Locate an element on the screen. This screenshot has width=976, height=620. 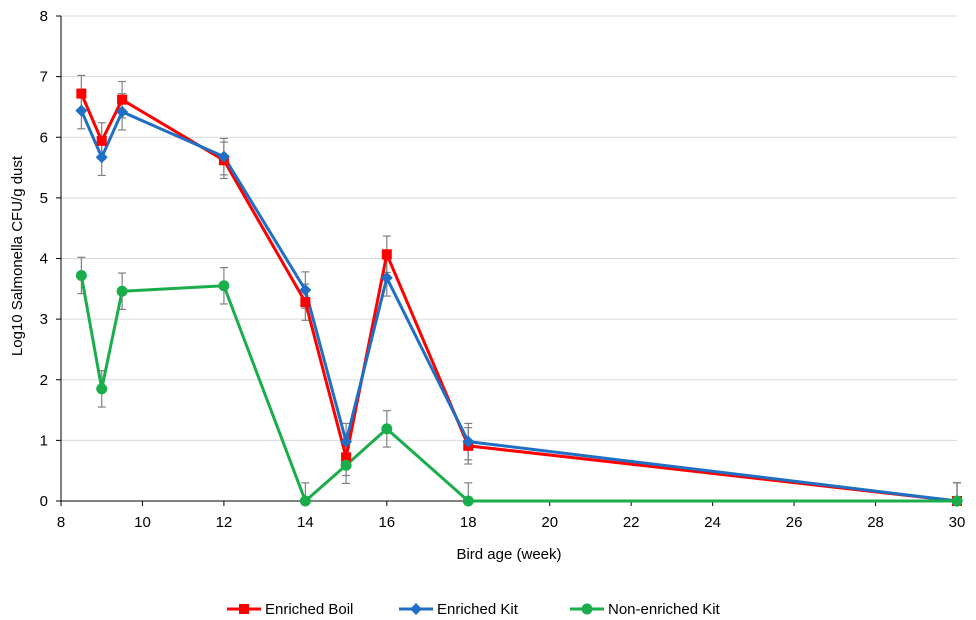
legend-label-enriched-kit: Enriched Kit is located at coordinates (478, 609).